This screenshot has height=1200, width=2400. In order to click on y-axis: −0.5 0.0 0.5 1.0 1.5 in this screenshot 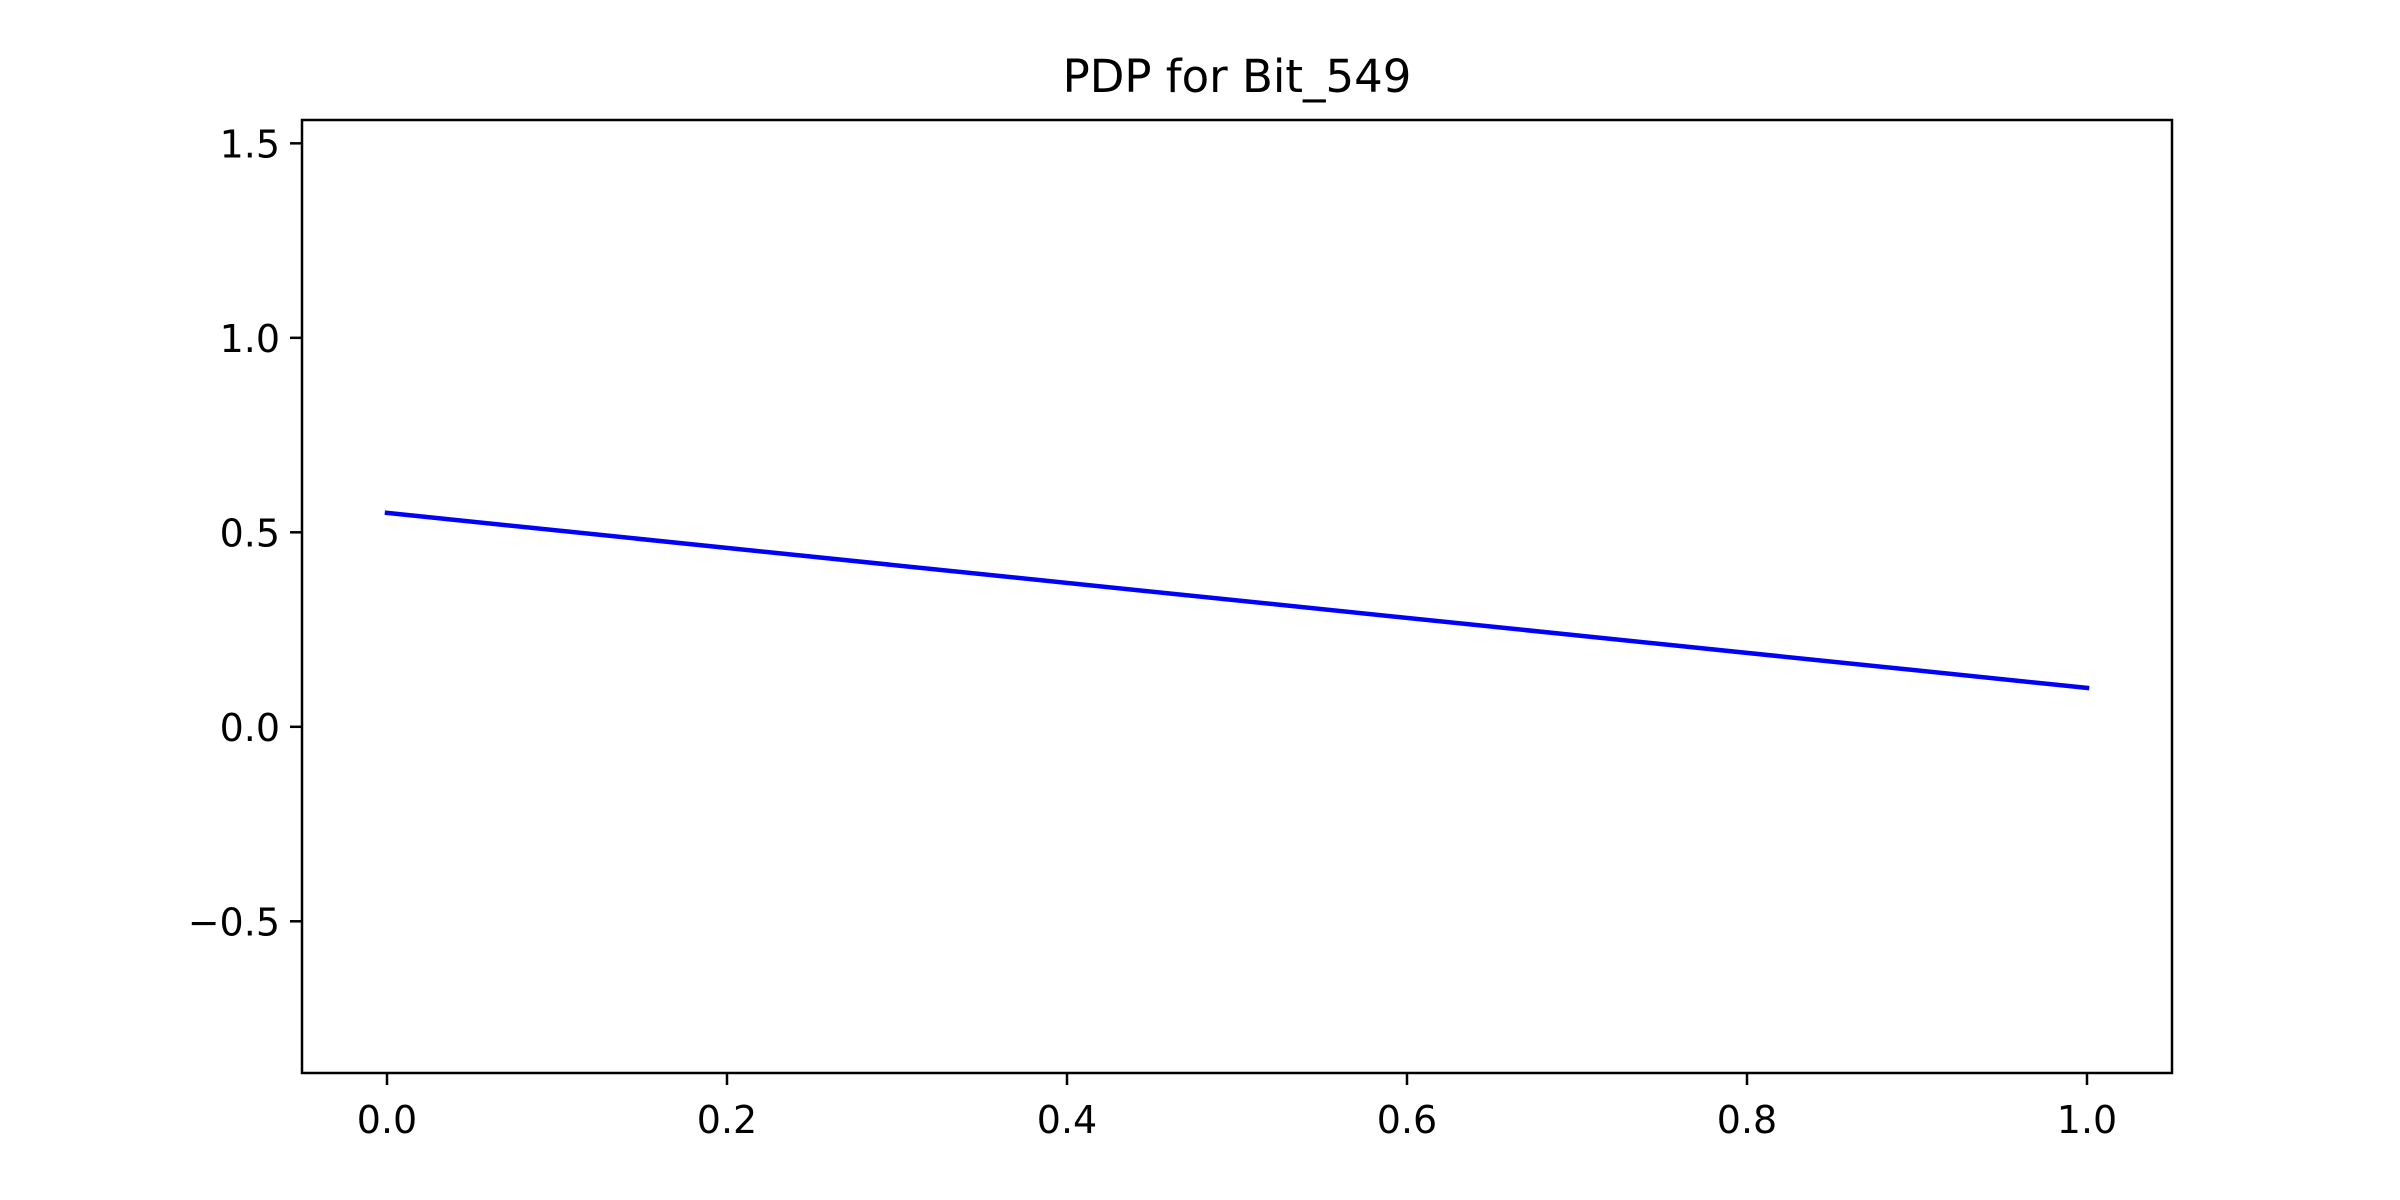, I will do `click(245, 533)`.